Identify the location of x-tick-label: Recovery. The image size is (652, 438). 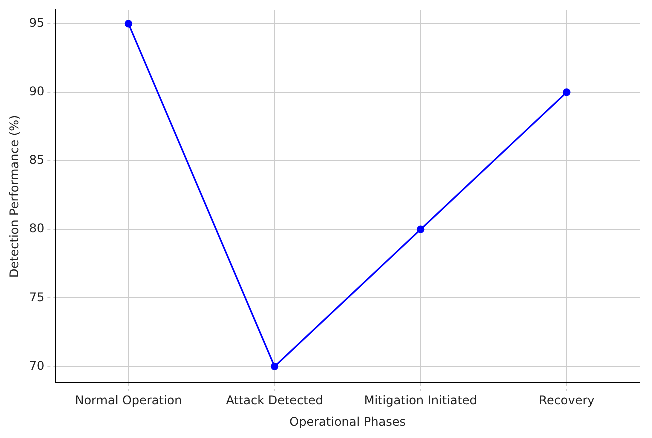
(567, 401).